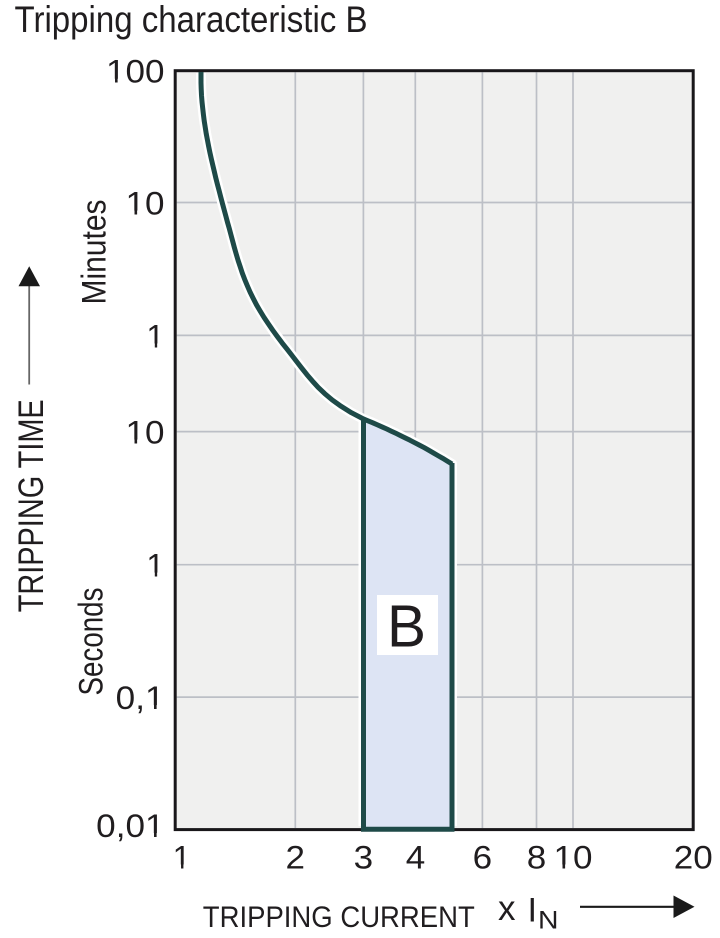 This screenshot has width=720, height=938. What do you see at coordinates (135, 72) in the screenshot?
I see `svg-text: 100` at bounding box center [135, 72].